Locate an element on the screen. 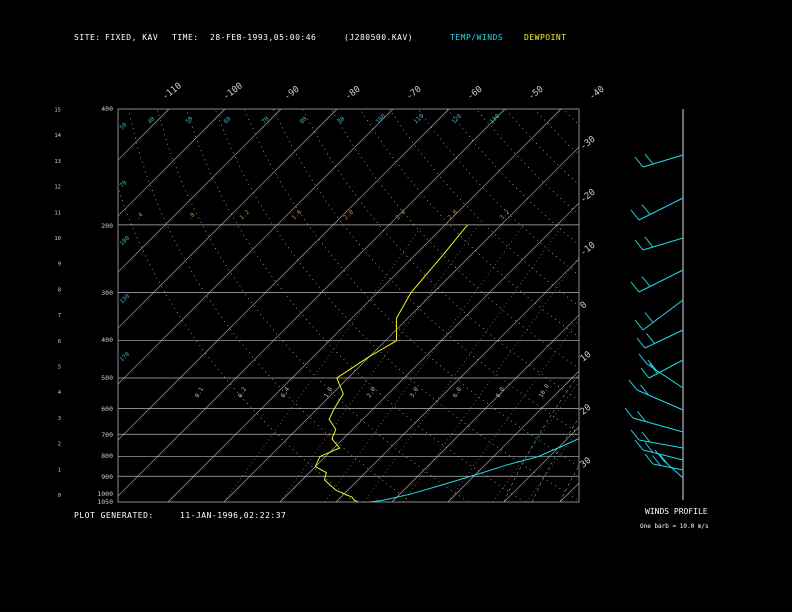 This screenshot has width=792, height=612. temperature-tick-top: -40 is located at coordinates (597, 93).